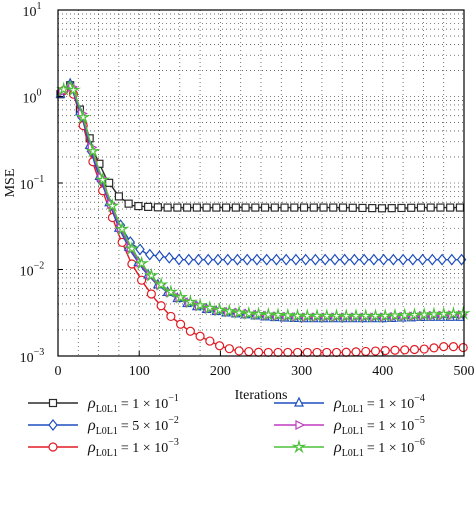  I want to click on y-tick-label: 10⁻², so click(32, 270).